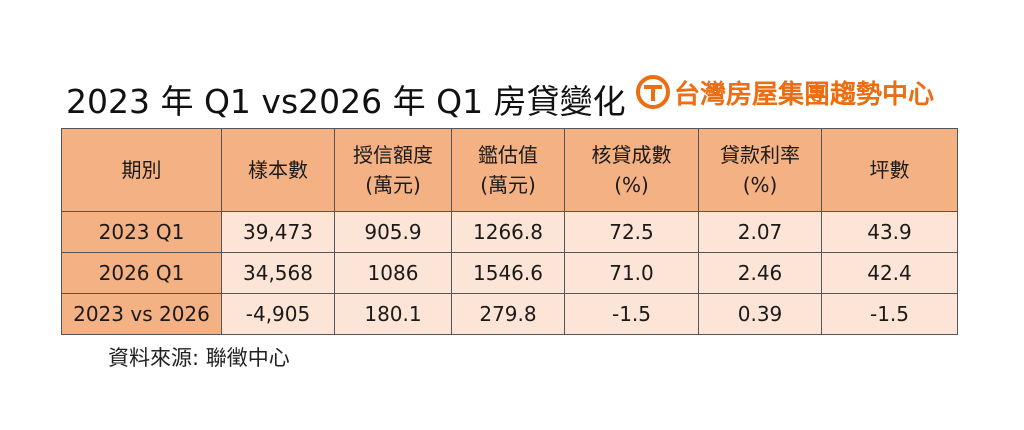 The width and height of the screenshot is (1024, 430). I want to click on cell-sample-count: 39,473, so click(278, 232).